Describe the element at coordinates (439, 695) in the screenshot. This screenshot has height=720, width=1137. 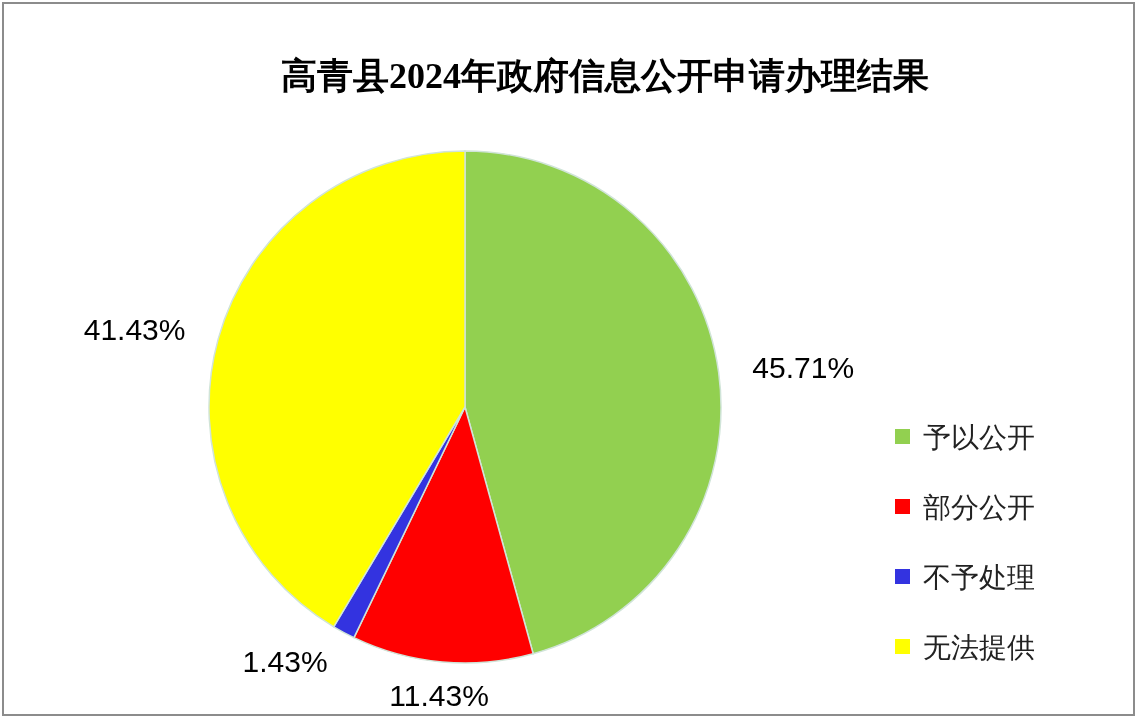
I see `data-label: 11.43%` at that location.